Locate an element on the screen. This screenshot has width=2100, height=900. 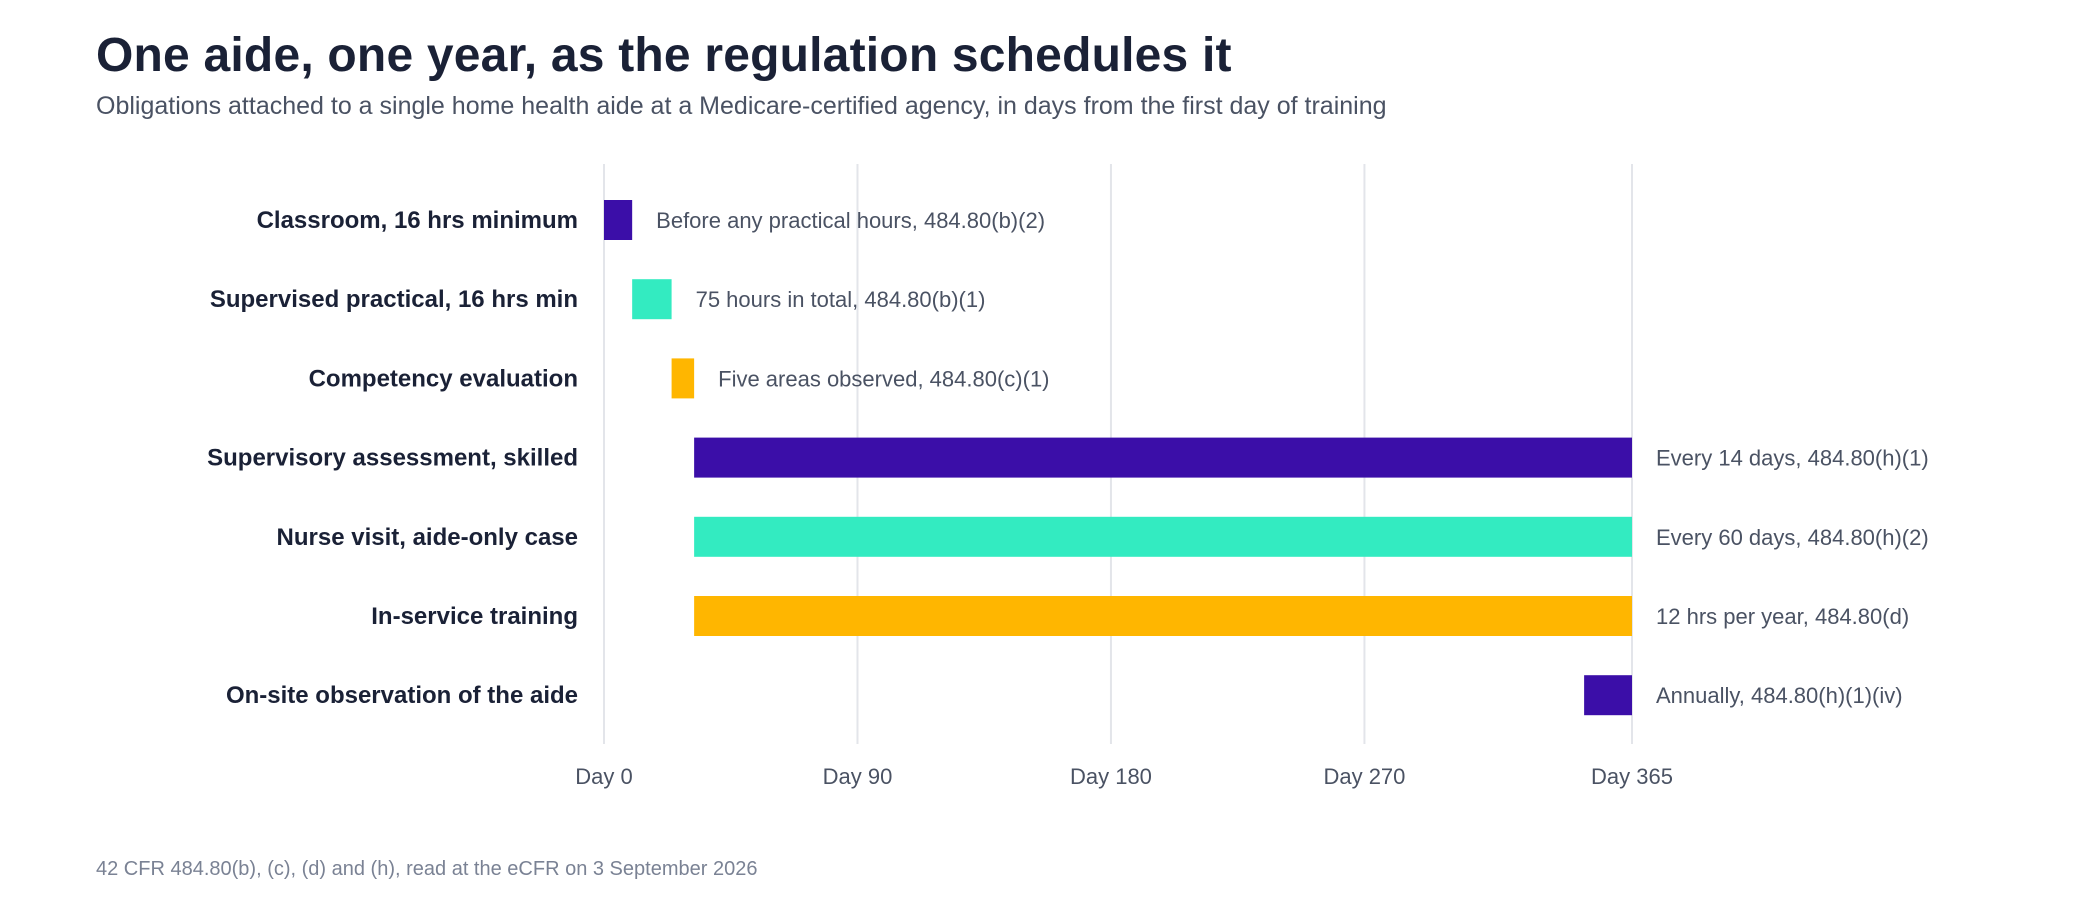
bar-annotation: Five areas observed, 484.80(c)(1) is located at coordinates (883, 378).